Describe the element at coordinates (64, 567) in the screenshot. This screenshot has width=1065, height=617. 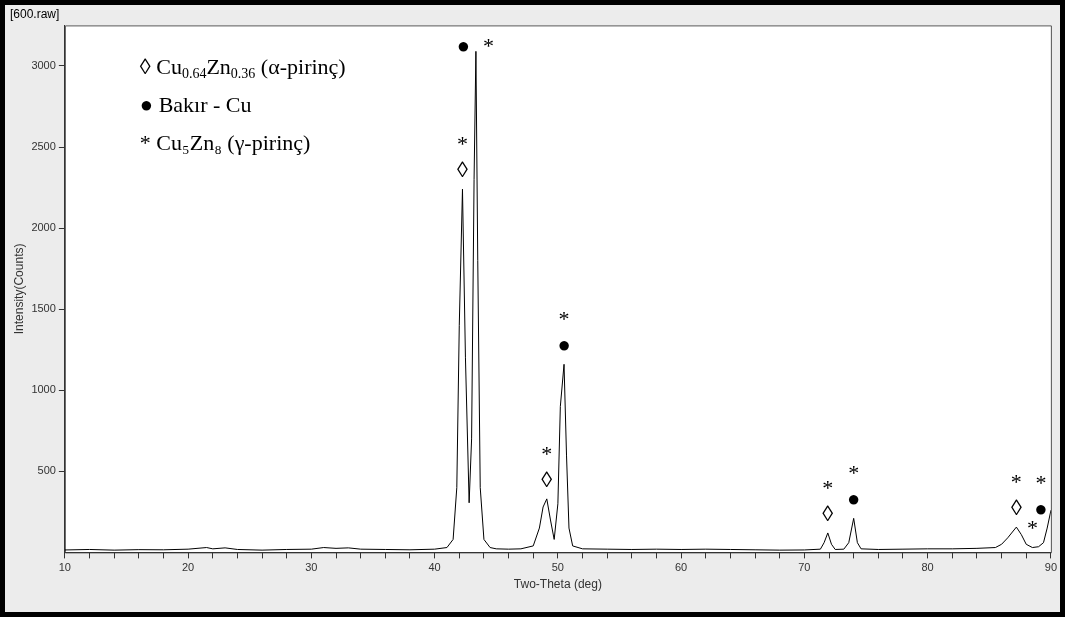
I see `x-tick-label: 10` at that location.